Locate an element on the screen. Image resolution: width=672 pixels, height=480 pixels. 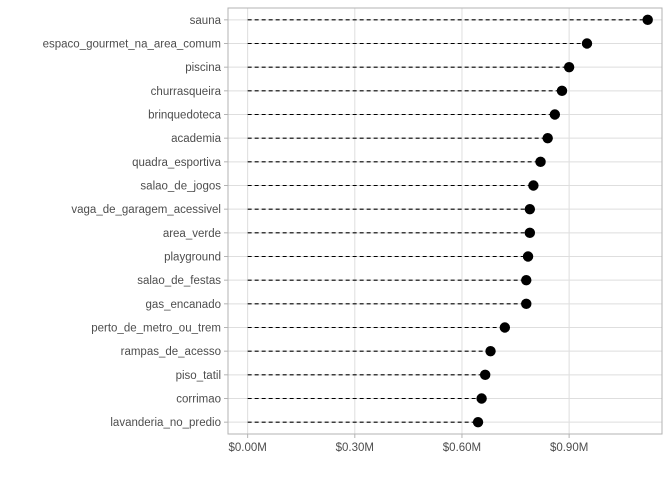
y-tick-label: piso_tatil is located at coordinates (198, 376).